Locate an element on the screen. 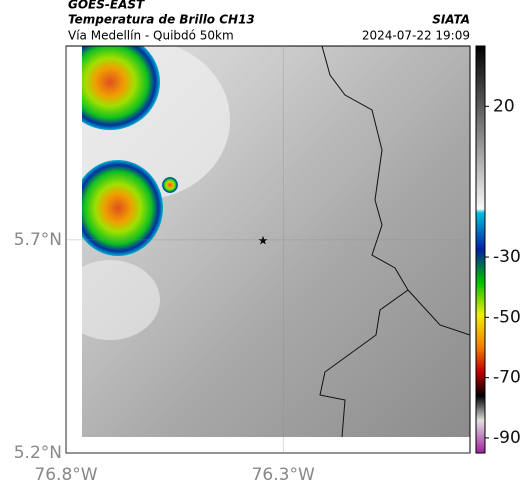 The width and height of the screenshot is (526, 491). y-tick-label: 5.2°N is located at coordinates (38, 453).